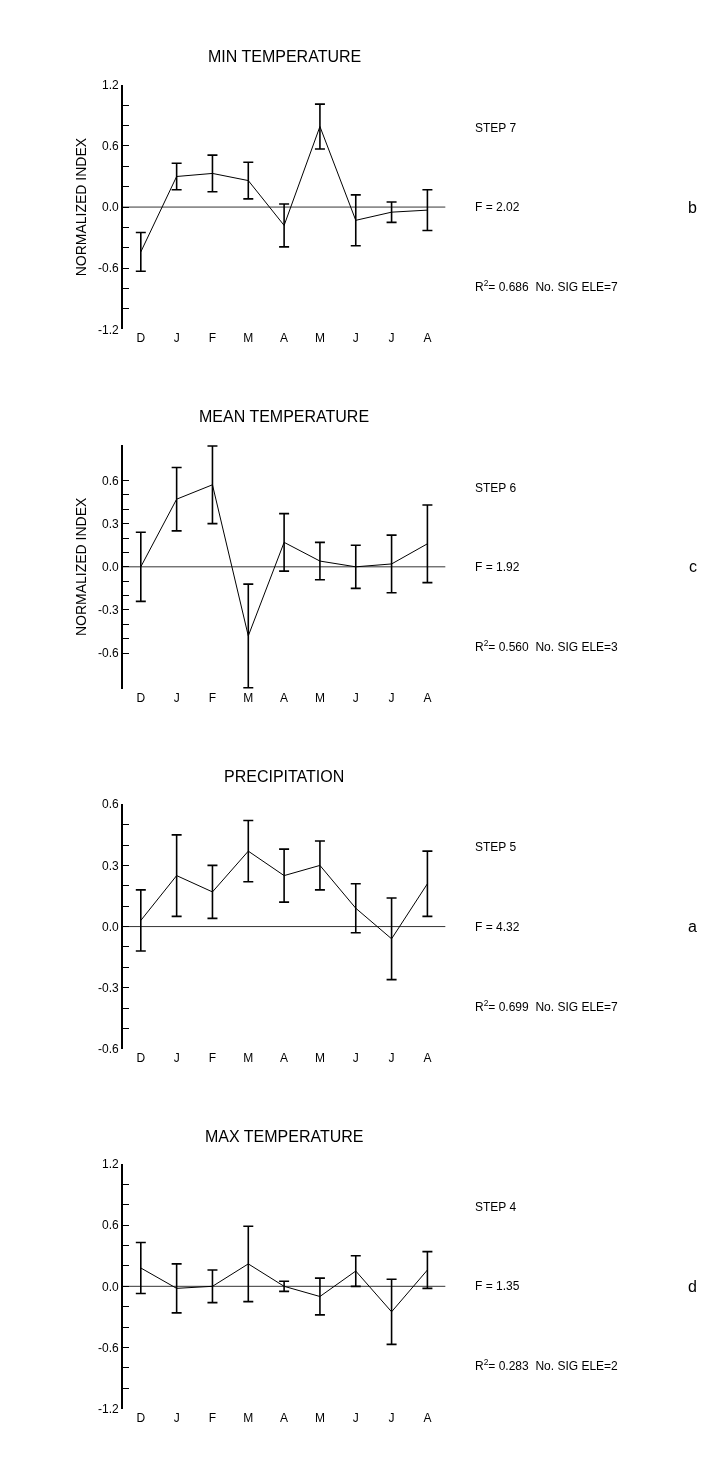  Describe the element at coordinates (285, 56) in the screenshot. I see `chart-title: MIN TEMPERATURE` at that location.